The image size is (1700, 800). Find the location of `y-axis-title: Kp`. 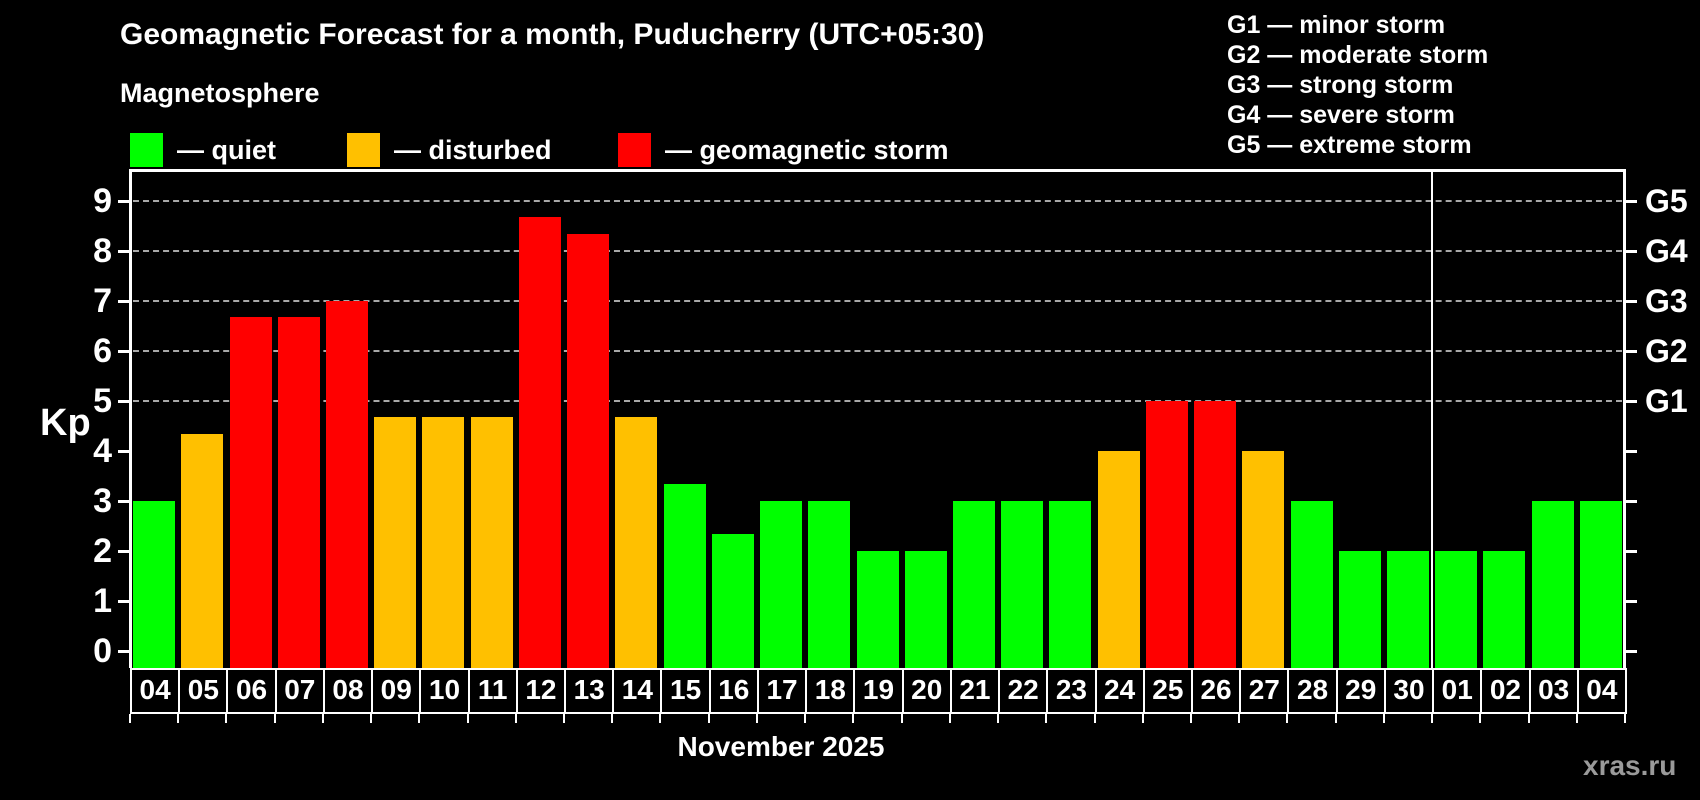

y-axis-title: Kp is located at coordinates (65, 423).